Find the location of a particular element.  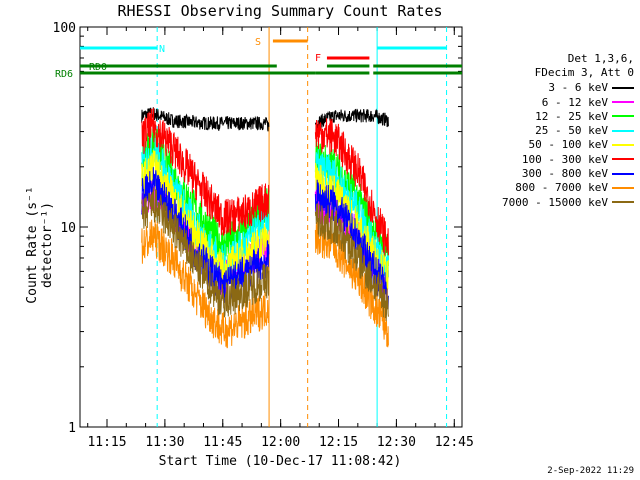

x-tick-label: 12:30 is located at coordinates (396, 442).